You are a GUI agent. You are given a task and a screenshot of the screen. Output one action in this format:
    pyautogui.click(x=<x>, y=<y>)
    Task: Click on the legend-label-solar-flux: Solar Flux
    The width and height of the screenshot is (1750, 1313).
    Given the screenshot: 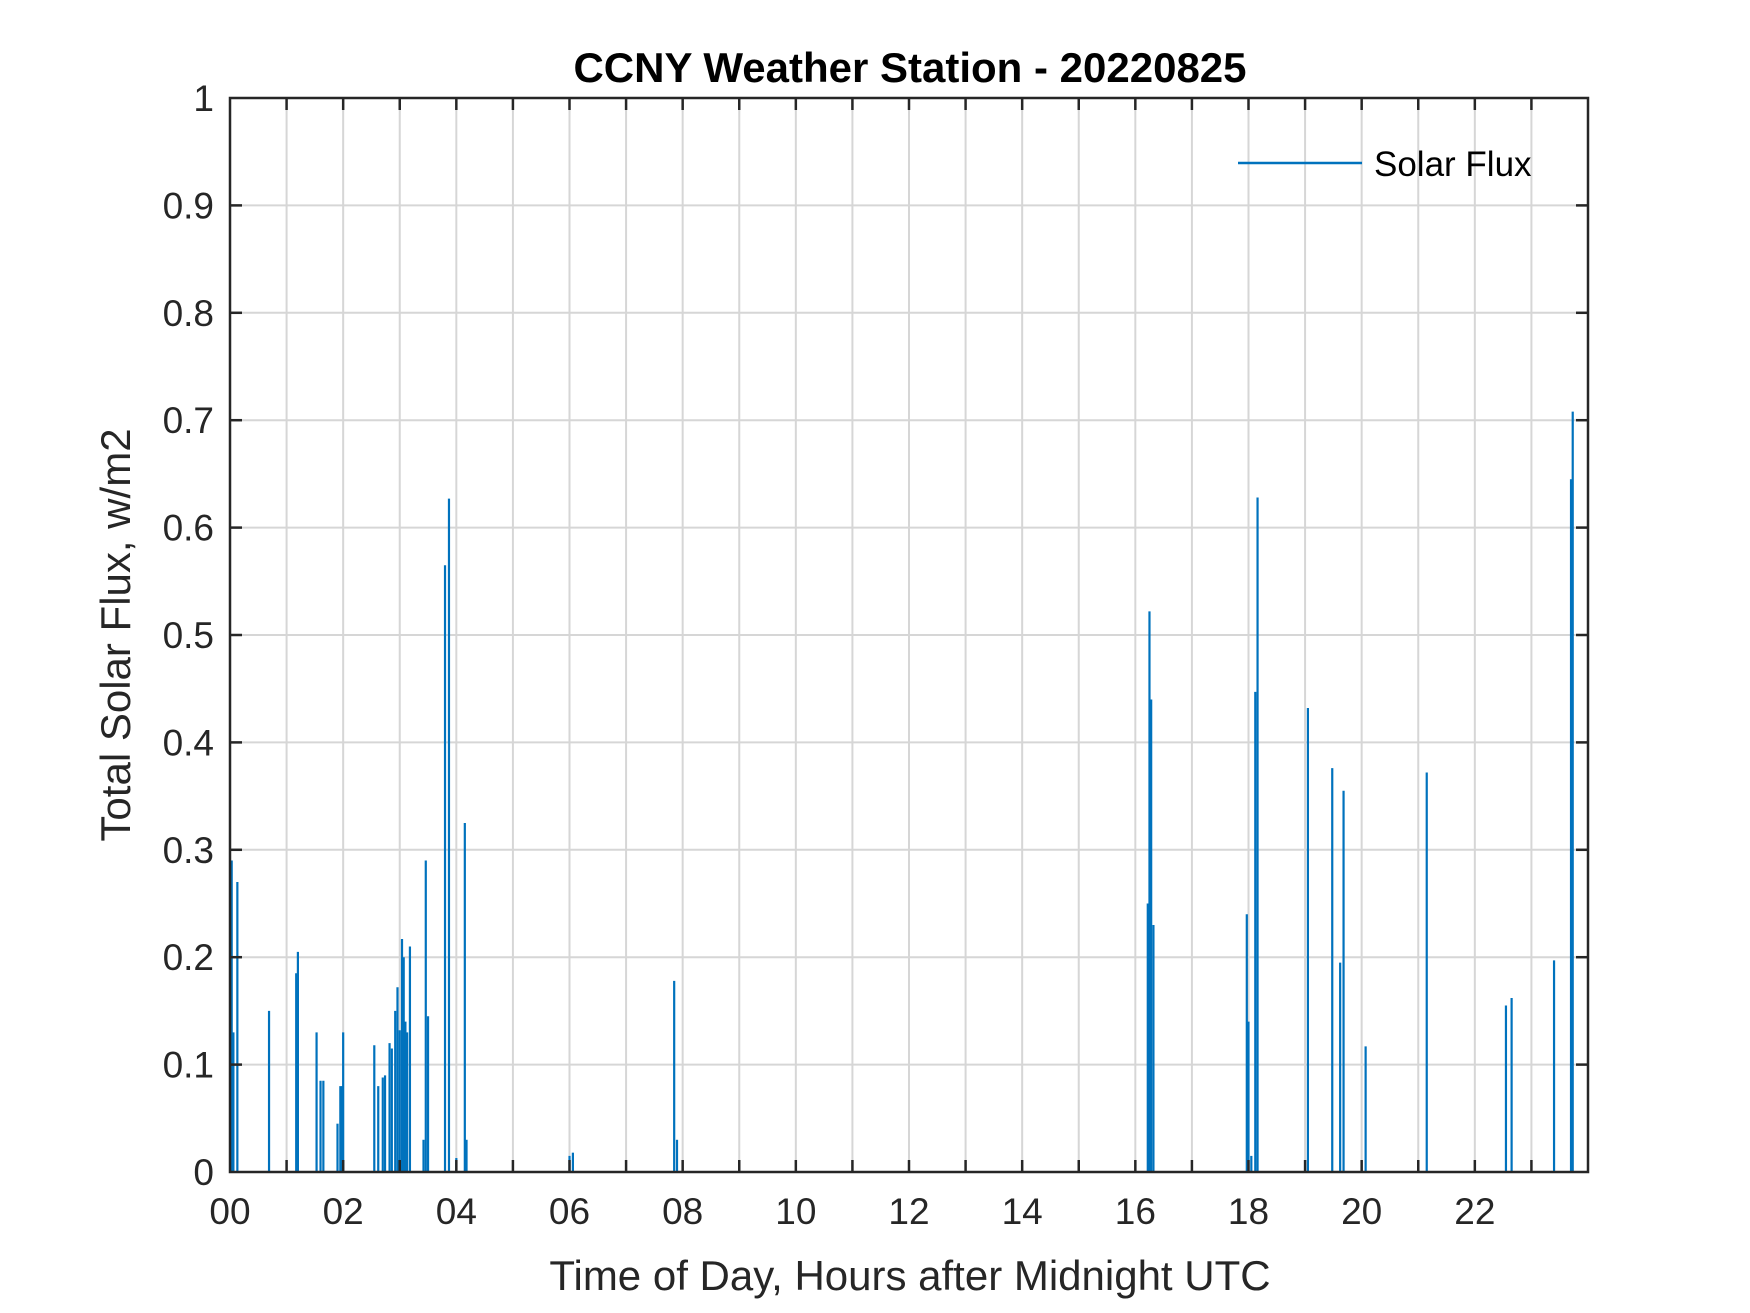 What is the action you would take?
    pyautogui.click(x=1453, y=164)
    